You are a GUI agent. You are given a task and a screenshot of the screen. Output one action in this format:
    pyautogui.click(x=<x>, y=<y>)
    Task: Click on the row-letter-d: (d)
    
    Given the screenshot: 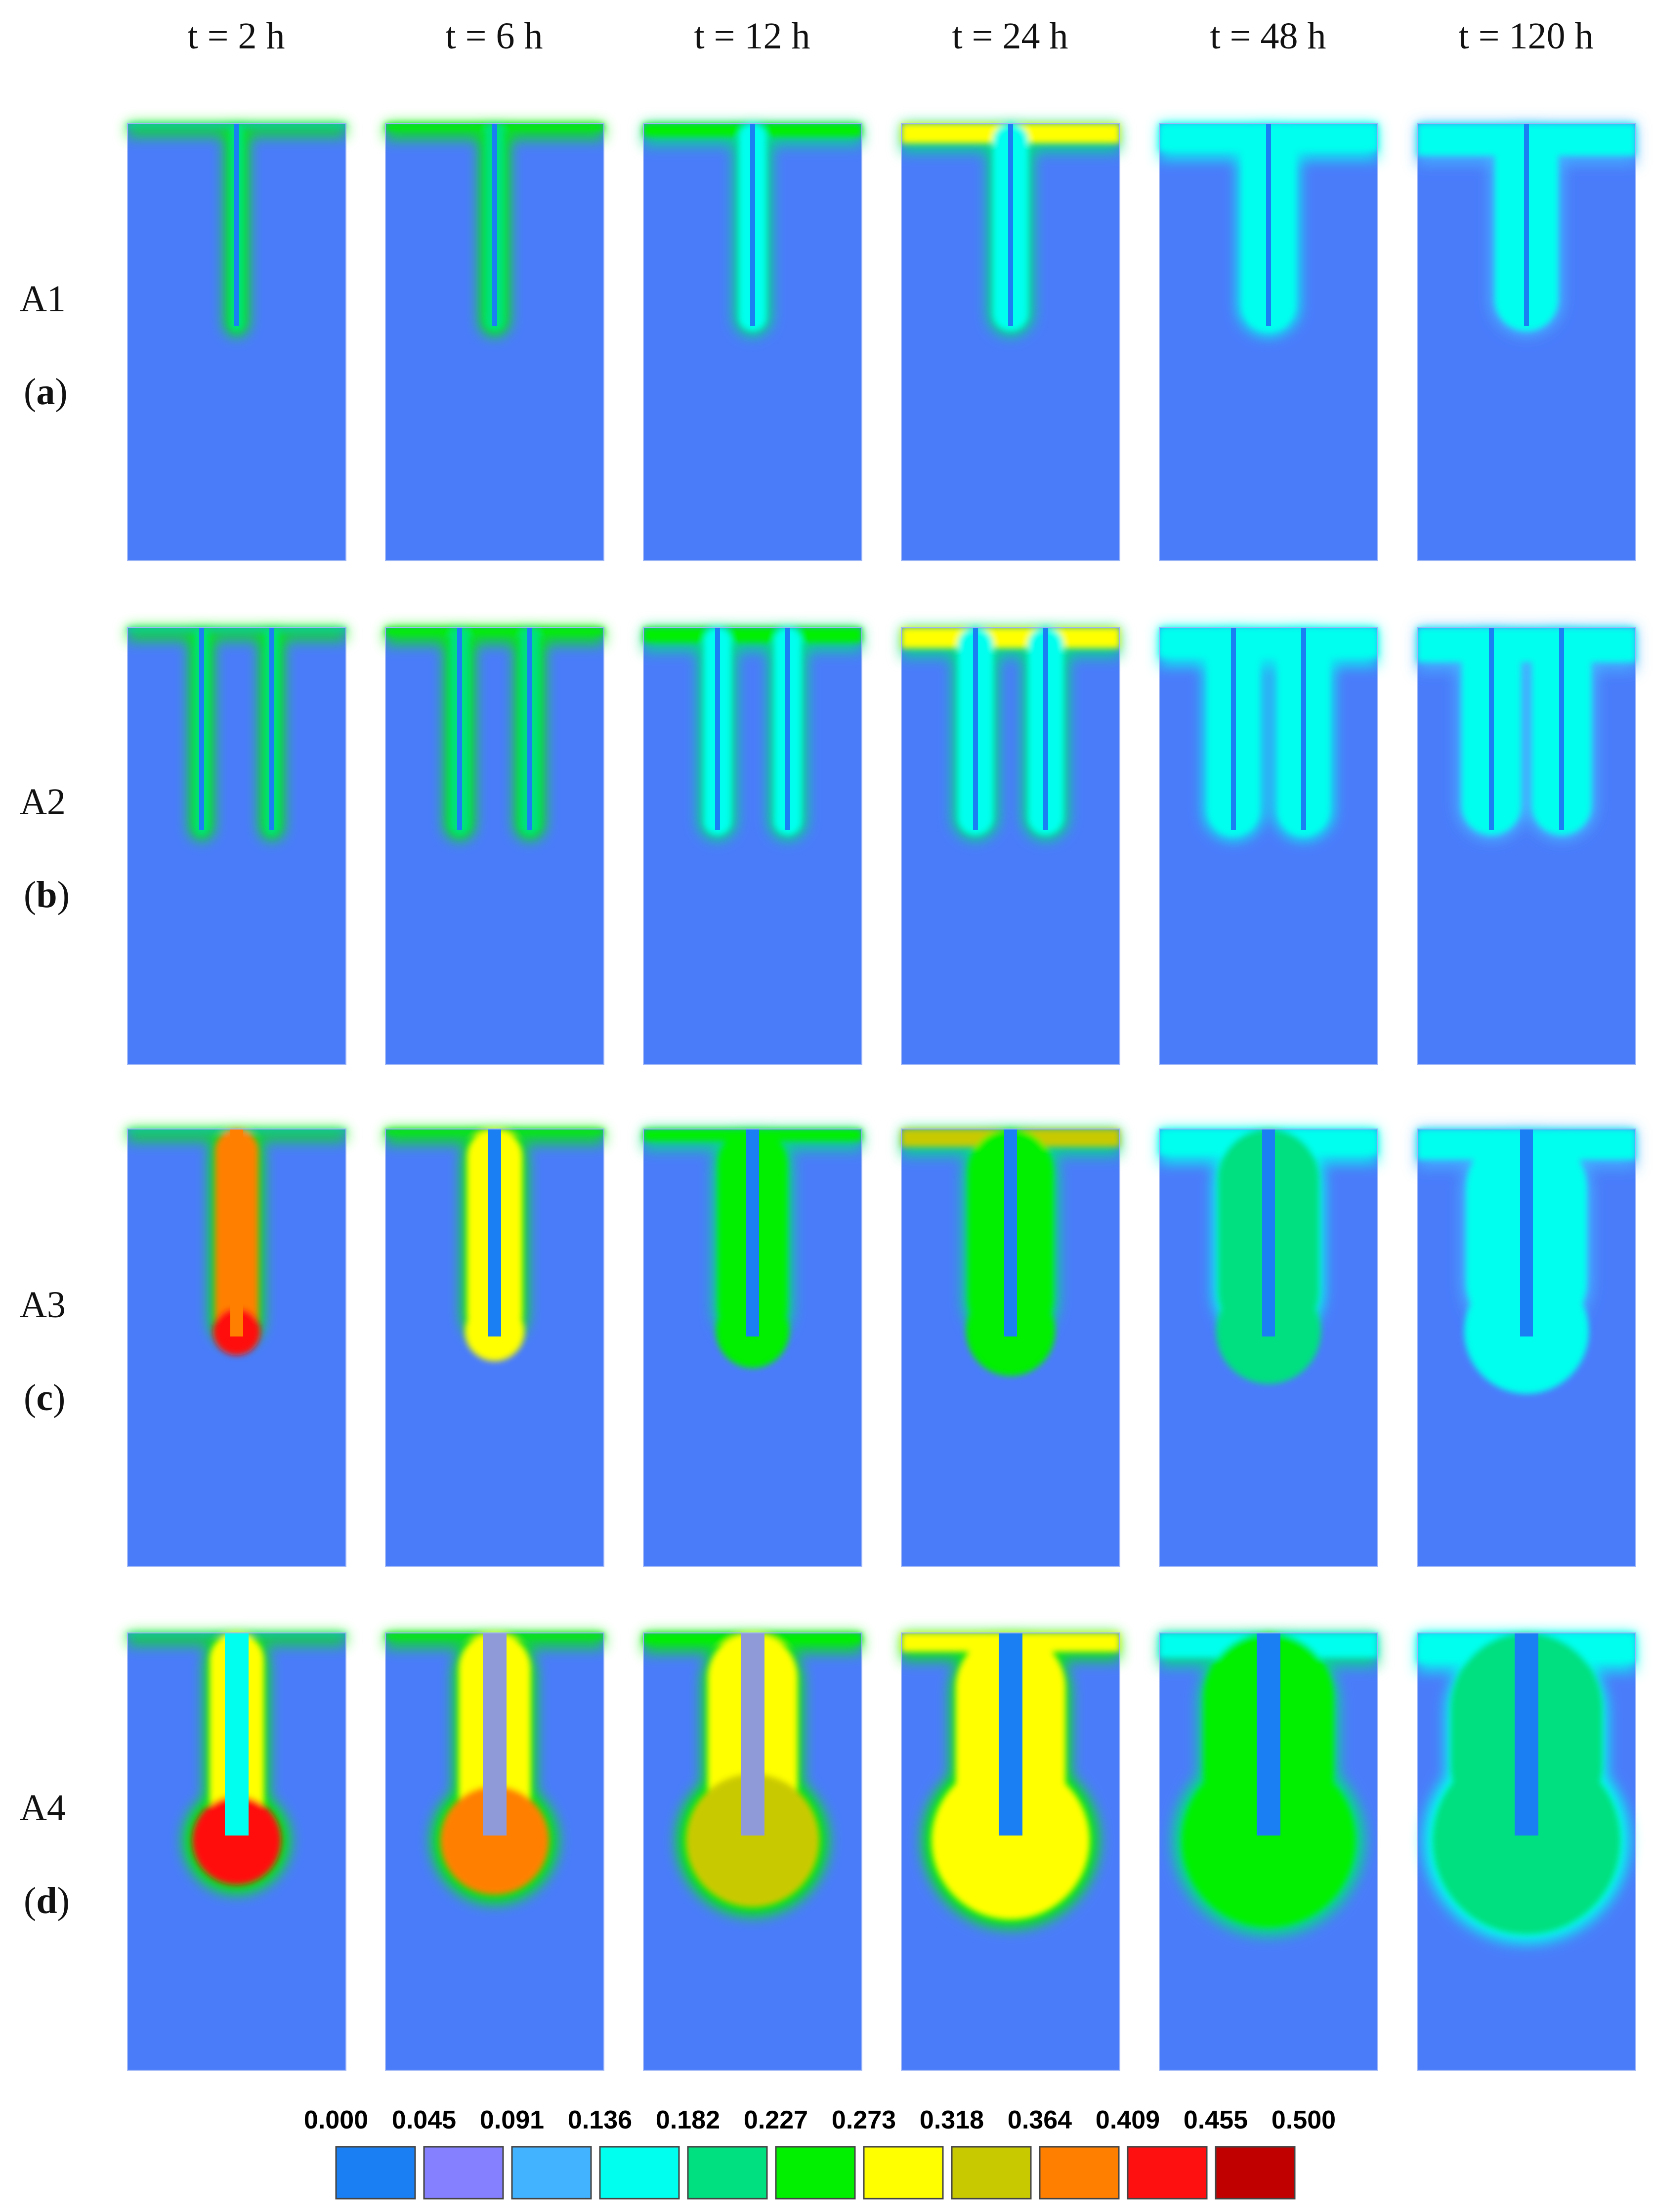 What is the action you would take?
    pyautogui.click(x=47, y=1900)
    